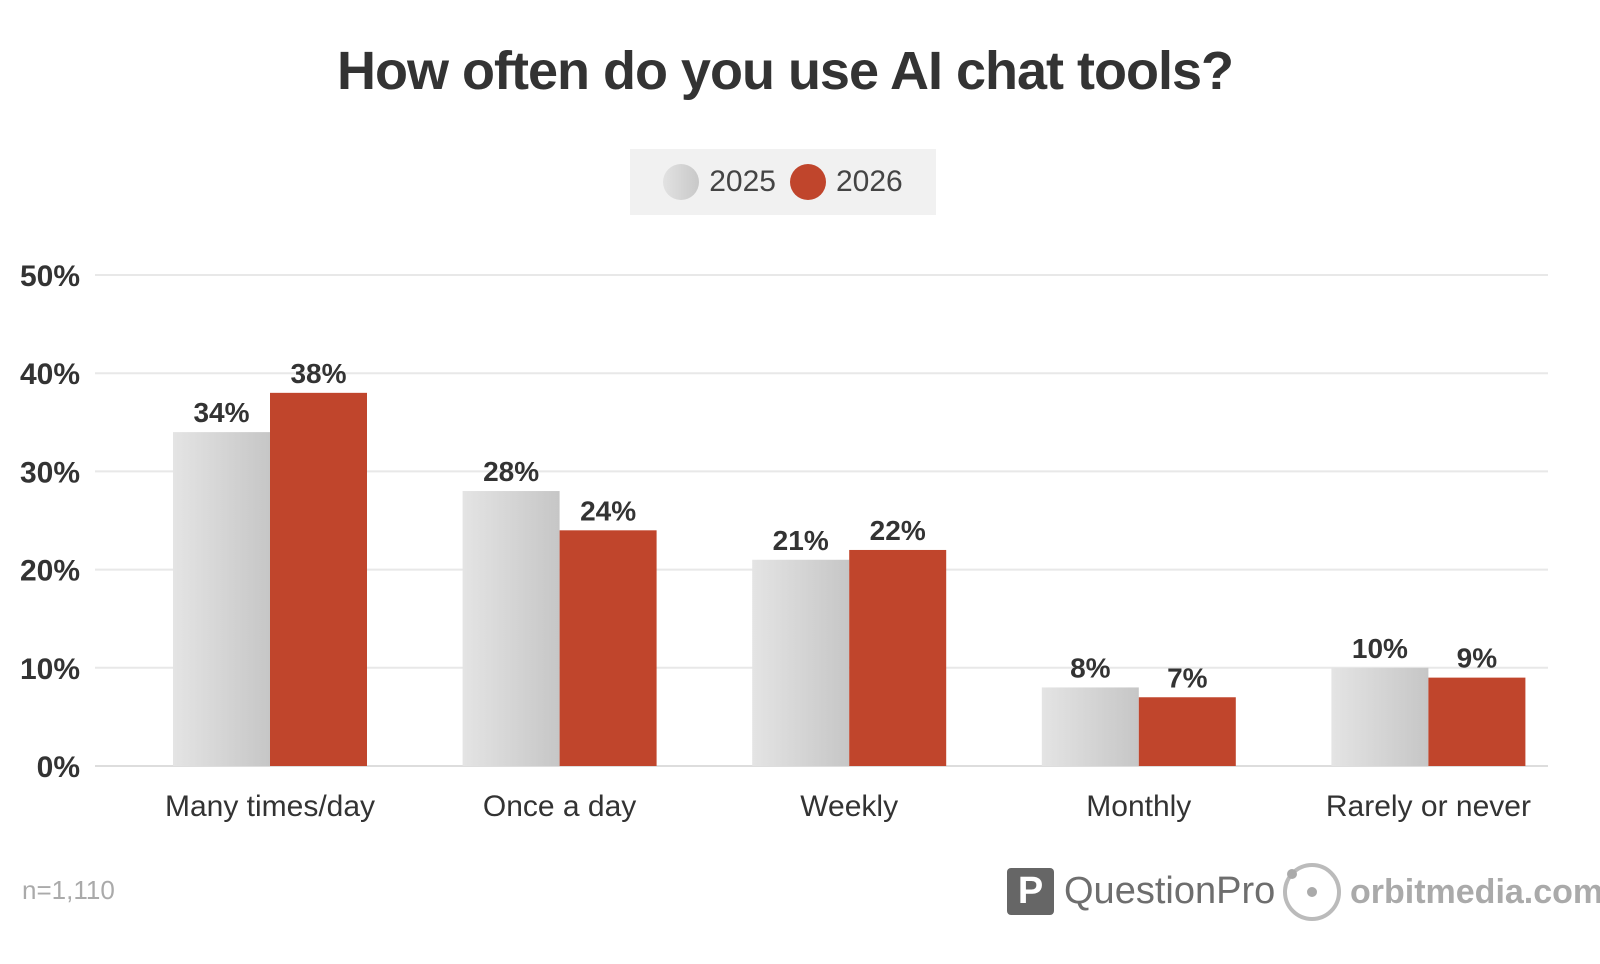 The width and height of the screenshot is (1600, 964). Describe the element at coordinates (785, 71) in the screenshot. I see `chart-title: How often do you use AI chat tools?` at that location.